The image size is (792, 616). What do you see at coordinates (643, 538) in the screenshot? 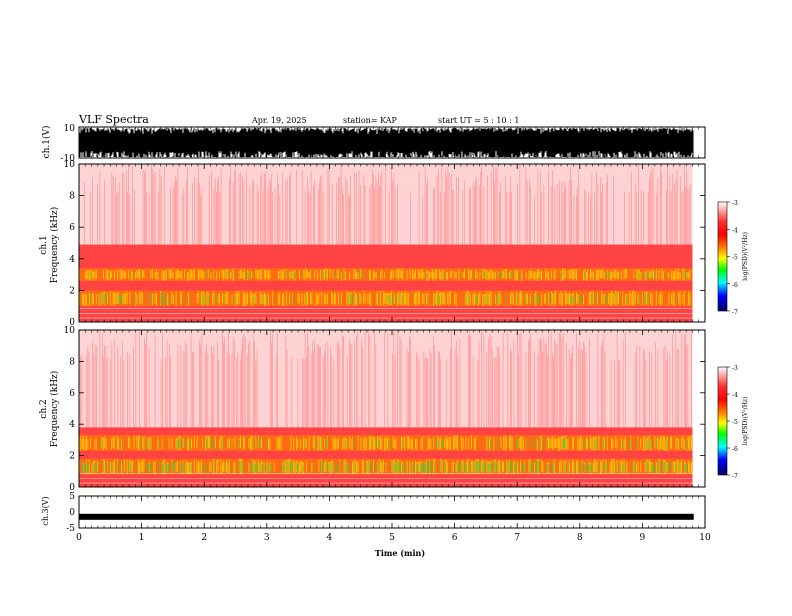
I see `x-tick-label: 9` at bounding box center [643, 538].